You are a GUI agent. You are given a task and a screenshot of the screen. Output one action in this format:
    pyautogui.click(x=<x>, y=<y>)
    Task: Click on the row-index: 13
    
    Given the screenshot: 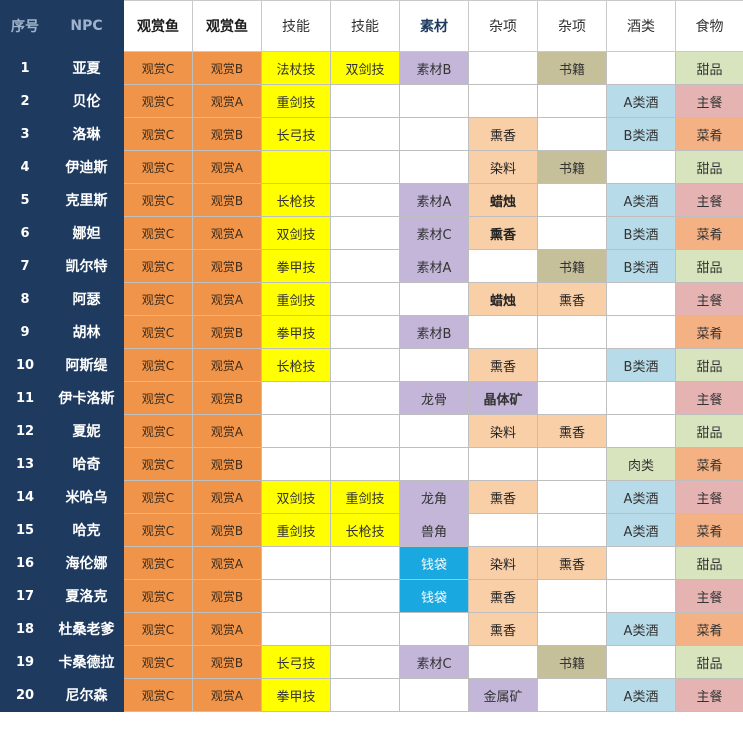 What is the action you would take?
    pyautogui.click(x=25, y=464)
    